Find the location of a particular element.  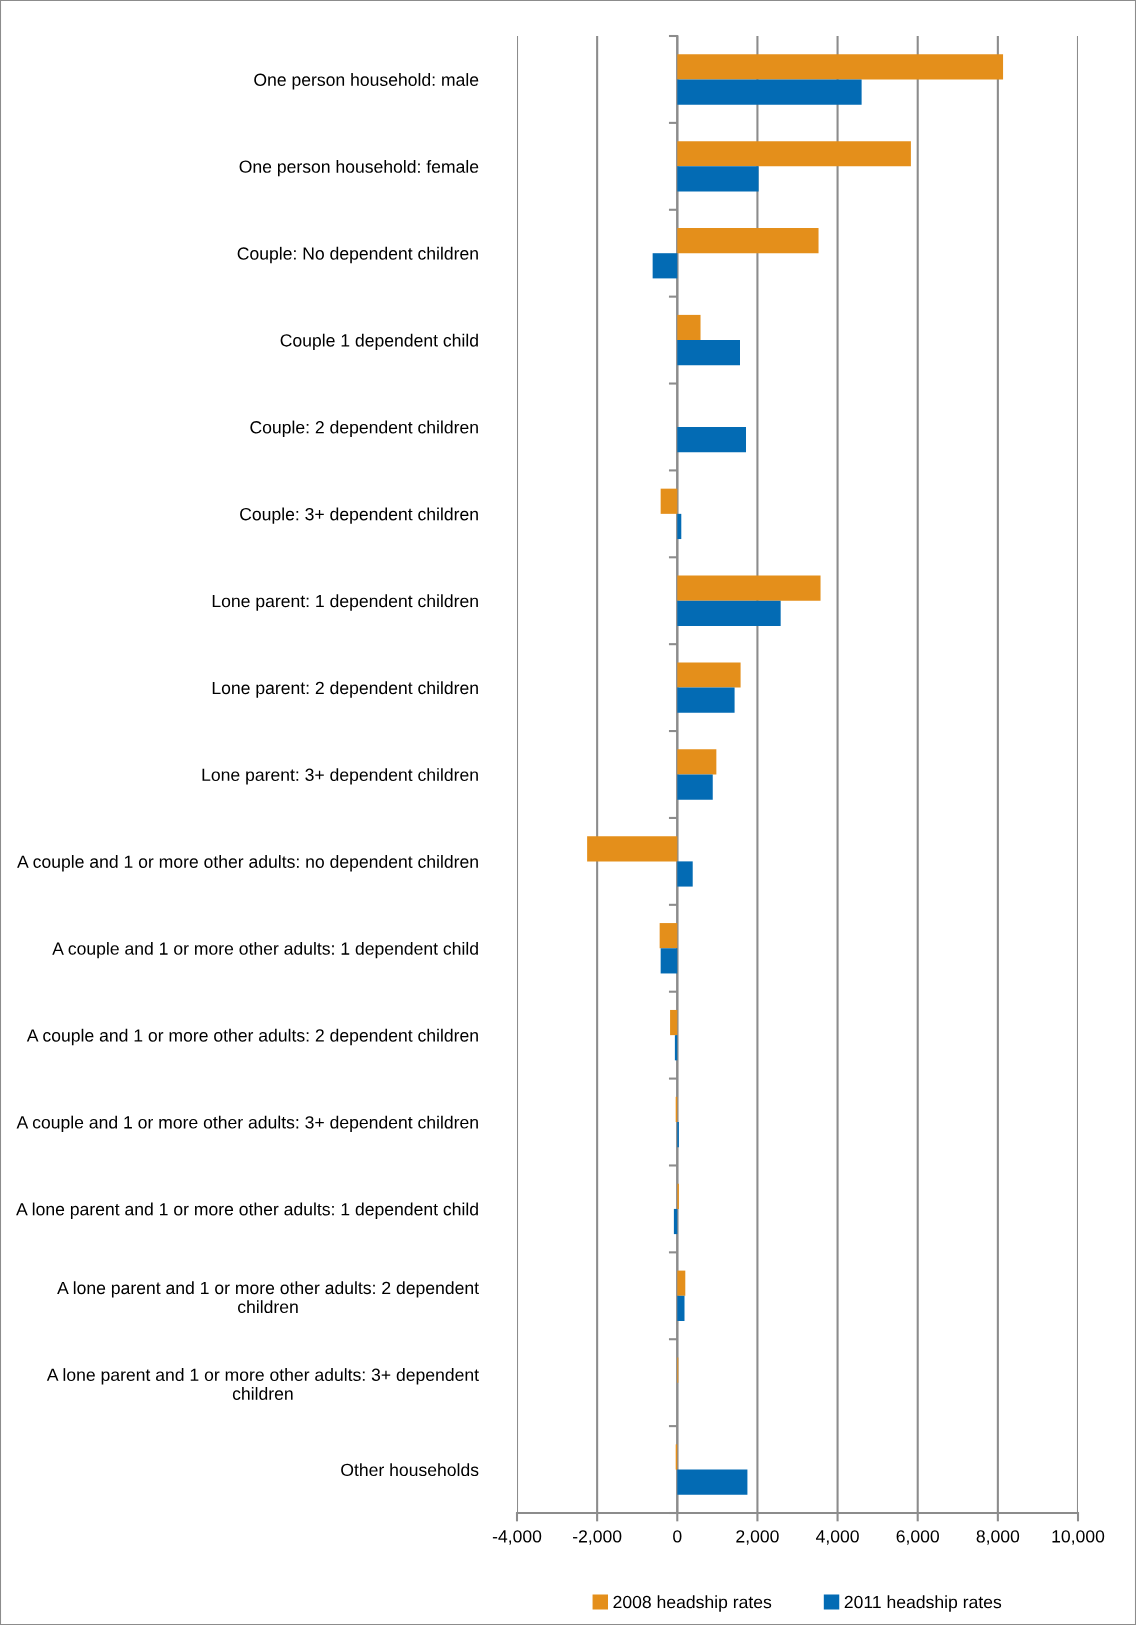

y-tick-label: Lone parent: 2 dependent children is located at coordinates (345, 689).